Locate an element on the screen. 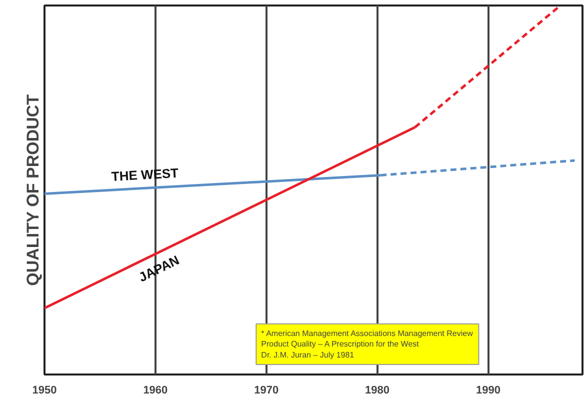  x-tick-label: 1980 is located at coordinates (377, 390).